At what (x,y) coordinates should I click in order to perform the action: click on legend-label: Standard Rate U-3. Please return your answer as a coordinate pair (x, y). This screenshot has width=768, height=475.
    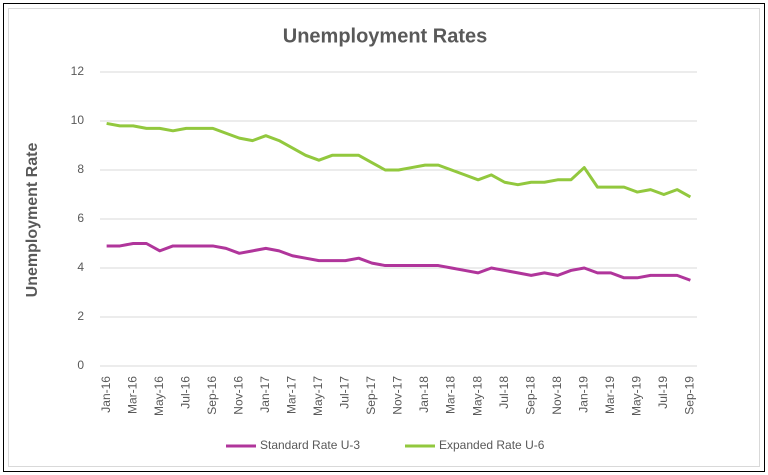
    Looking at the image, I should click on (310, 445).